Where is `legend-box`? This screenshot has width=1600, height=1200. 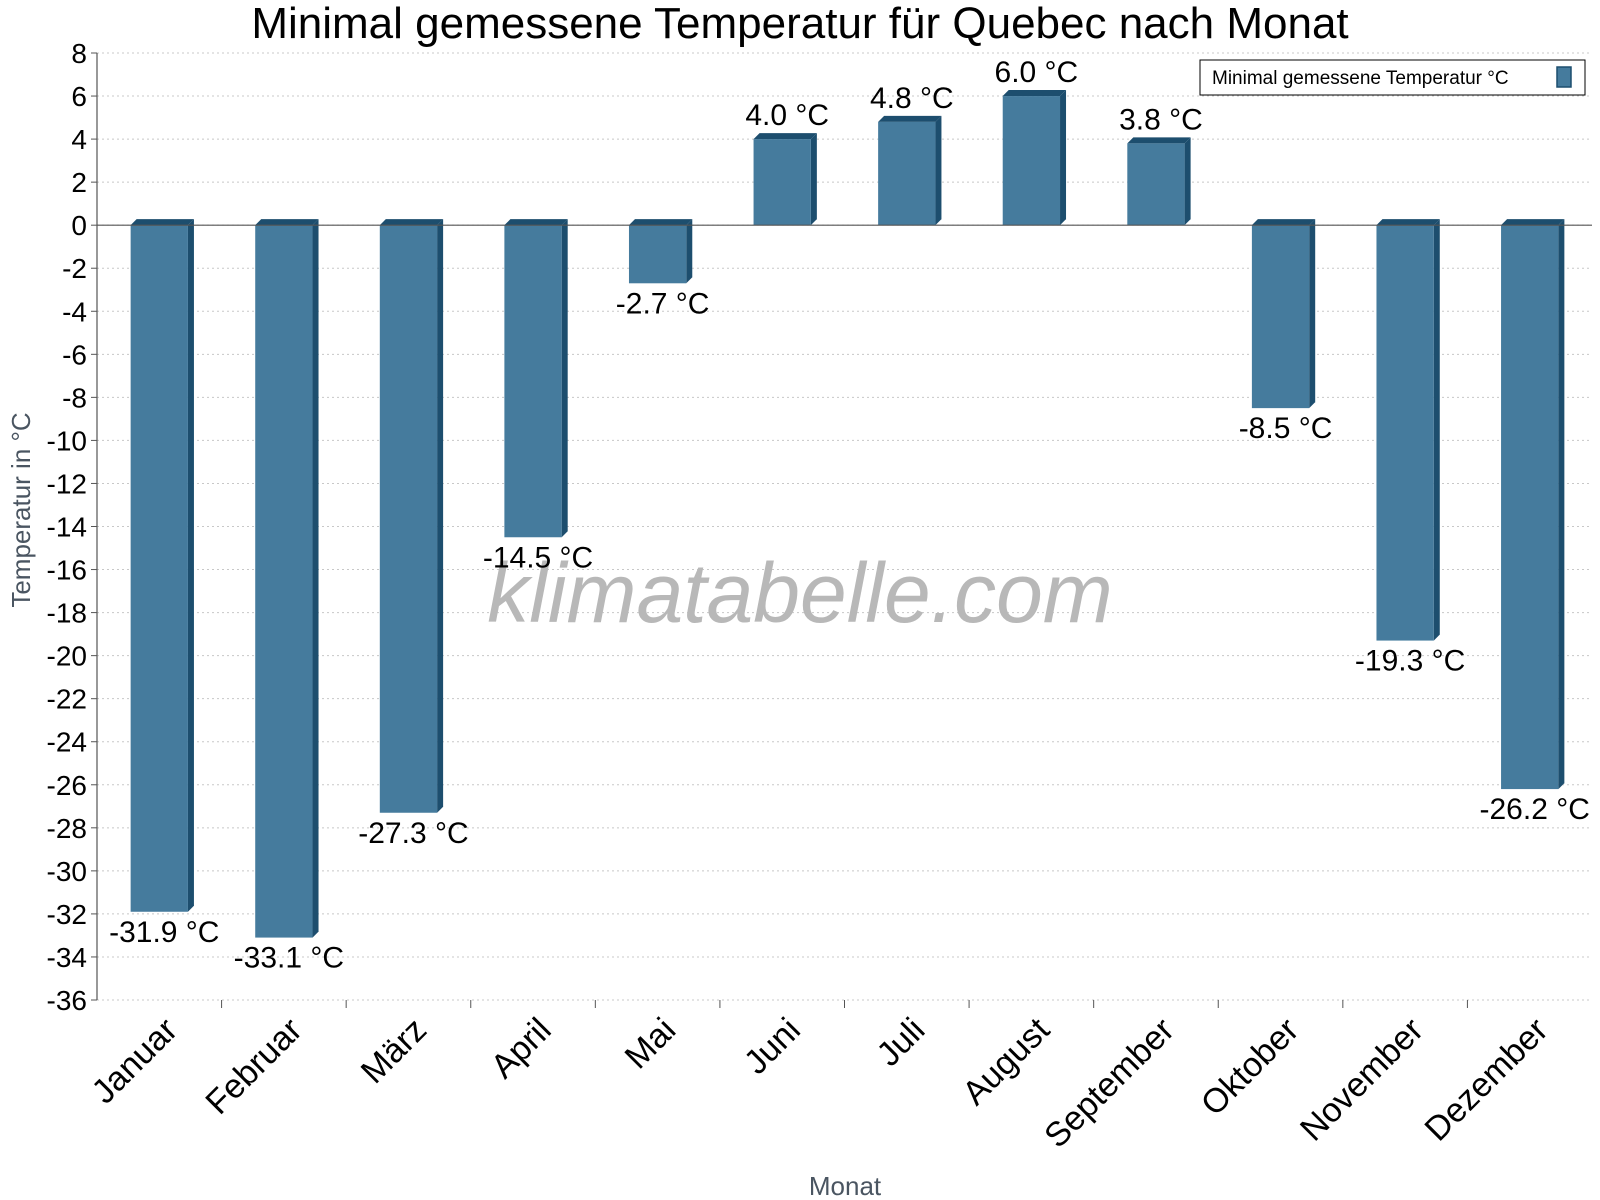 legend-box is located at coordinates (1392, 77).